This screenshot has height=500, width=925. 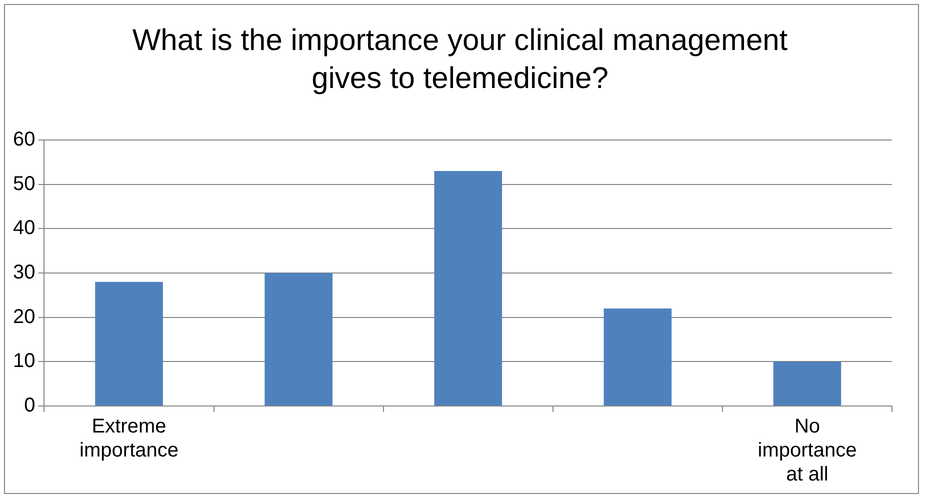 I want to click on x-tick-label: No importance at all, so click(x=807, y=451).